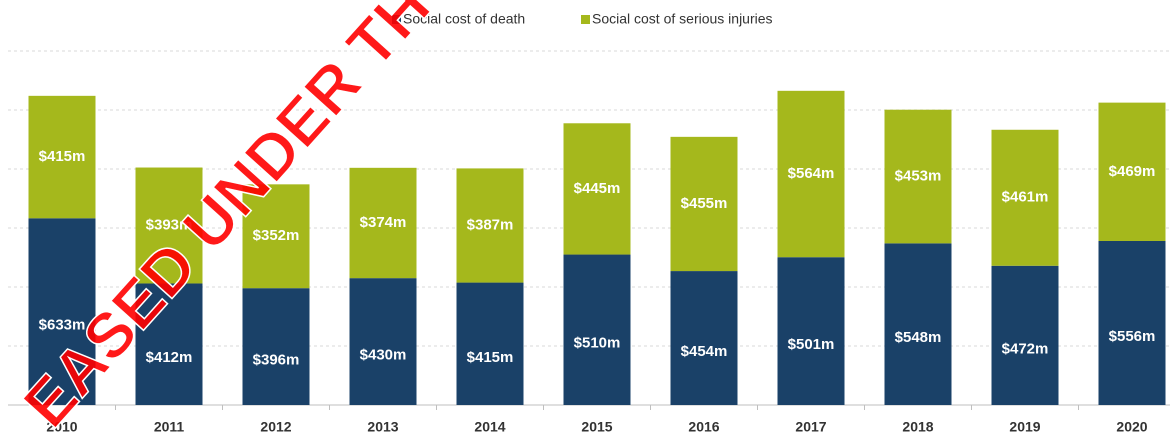 Image resolution: width=1173 pixels, height=436 pixels. Describe the element at coordinates (169, 357) in the screenshot. I see `value-label: $412m` at that location.